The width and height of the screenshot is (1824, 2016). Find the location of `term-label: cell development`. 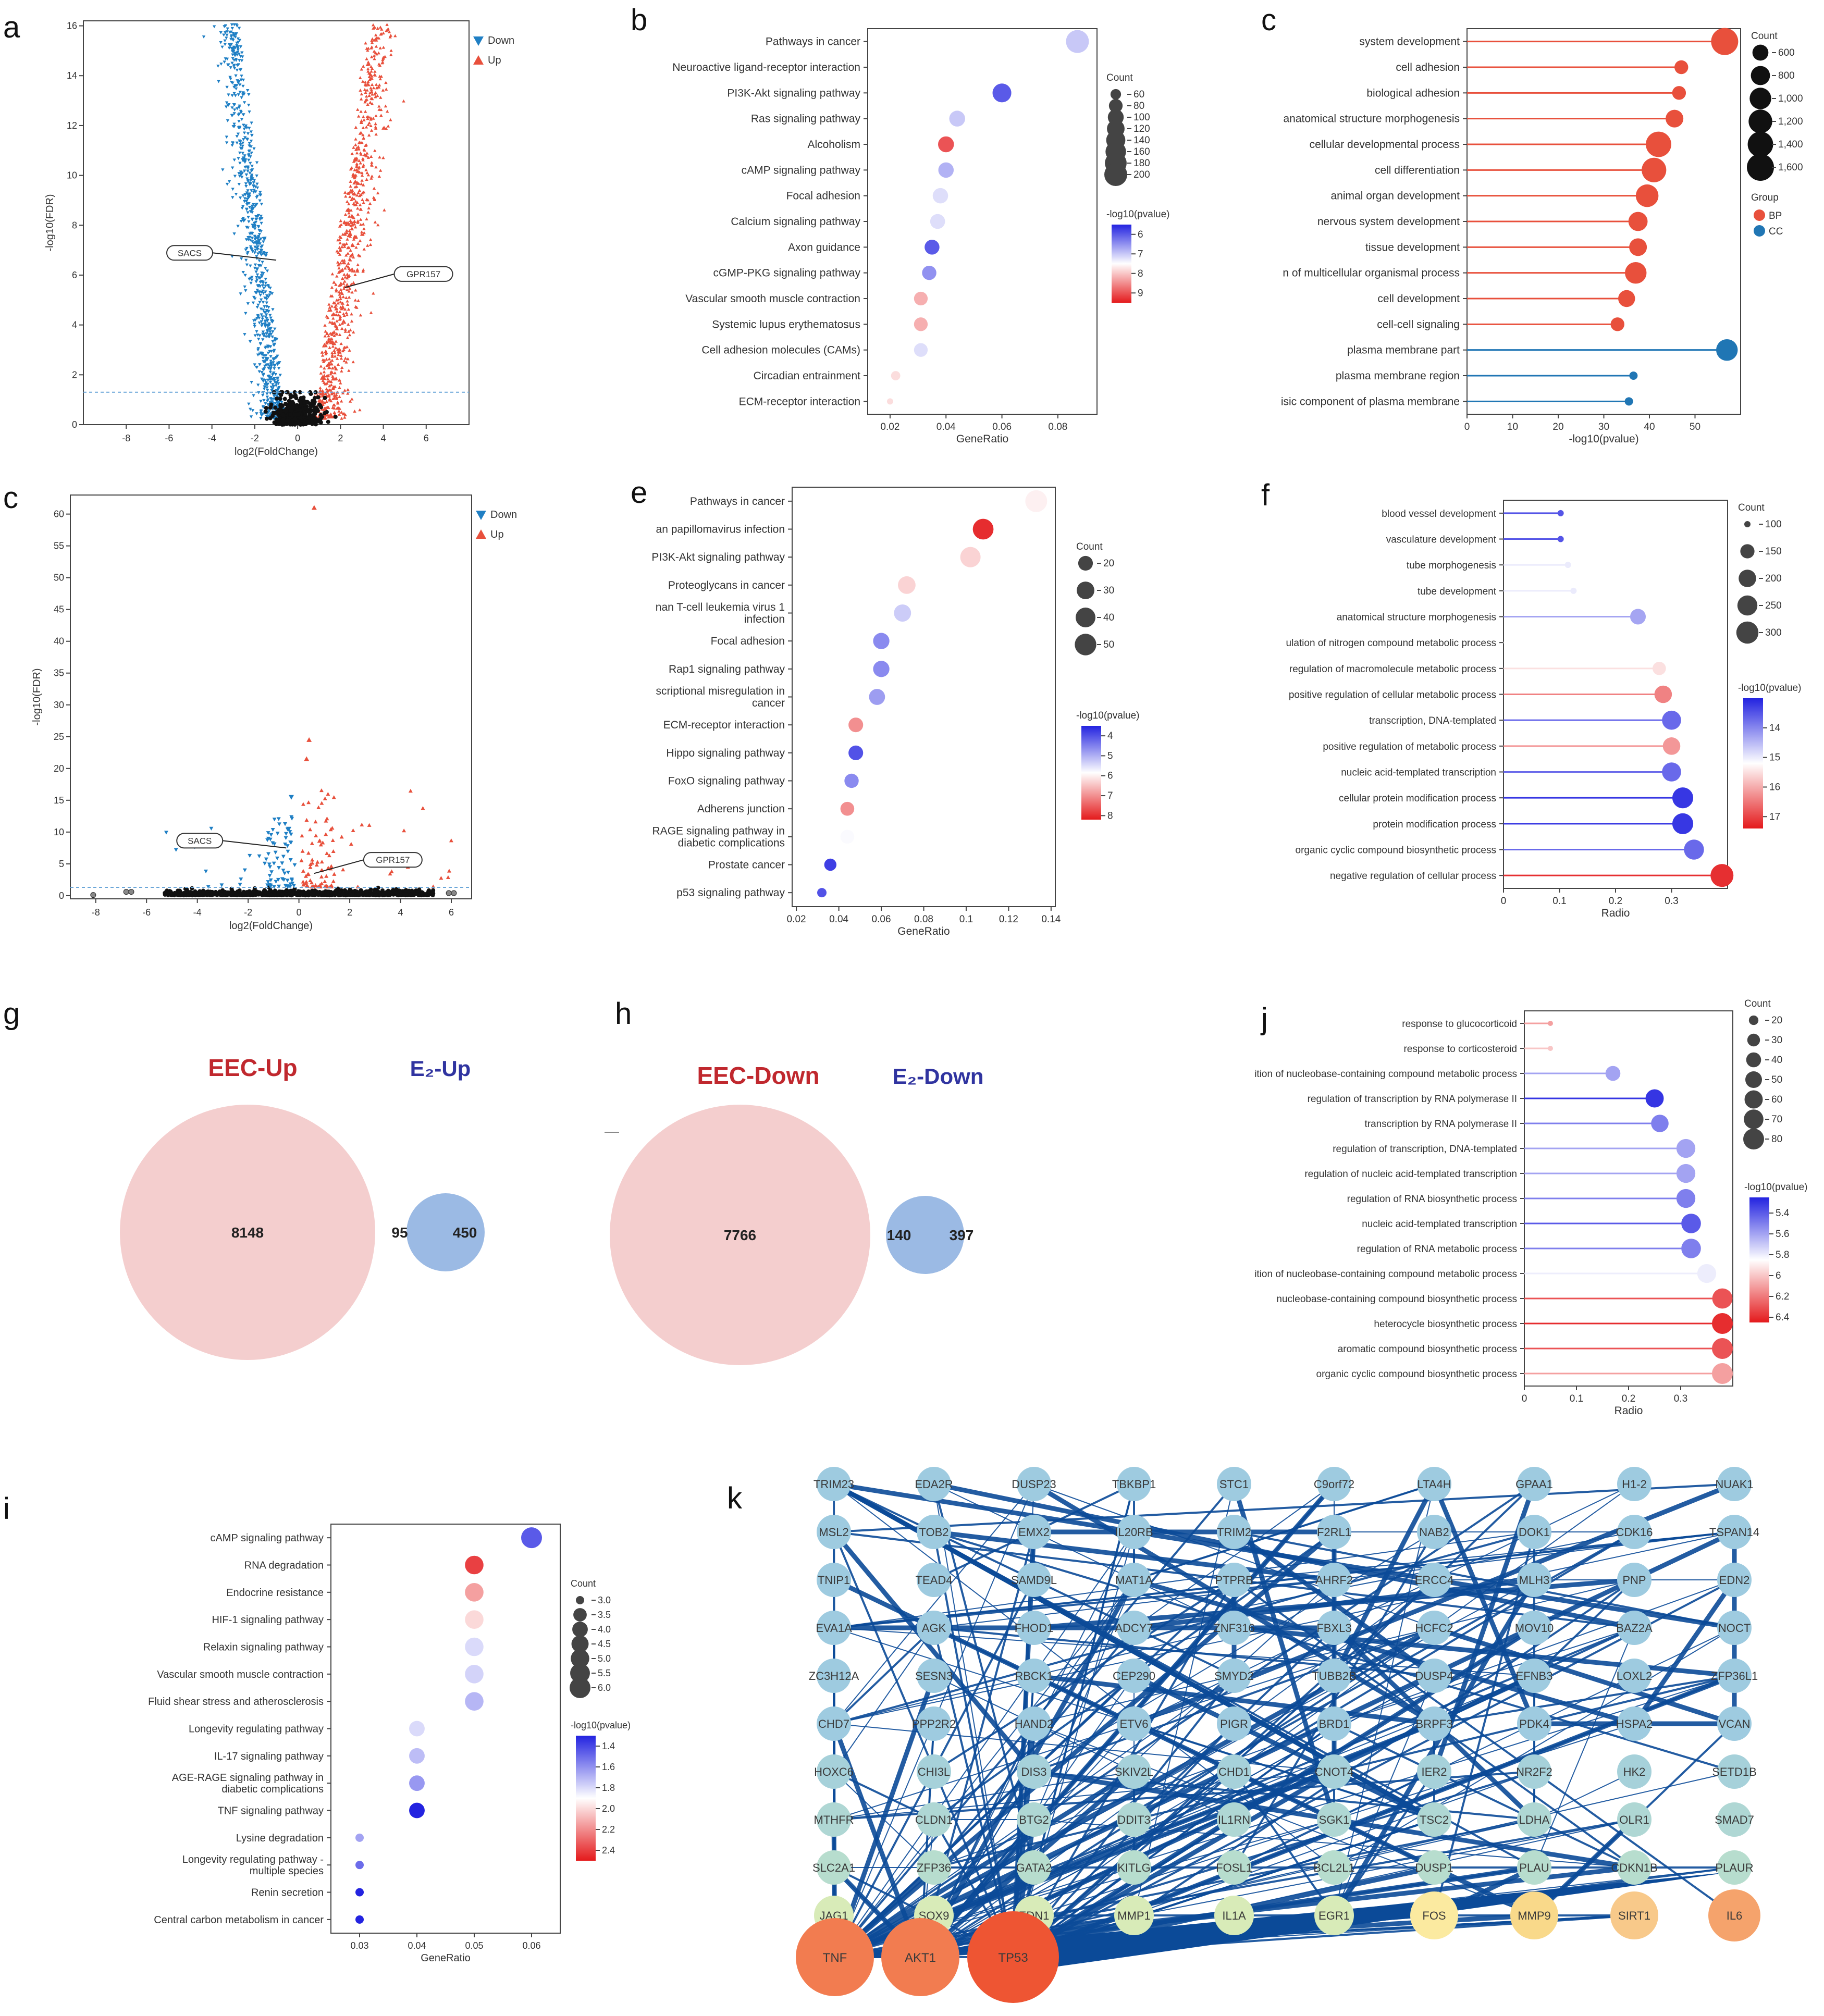

term-label: cell development is located at coordinates (1418, 299).